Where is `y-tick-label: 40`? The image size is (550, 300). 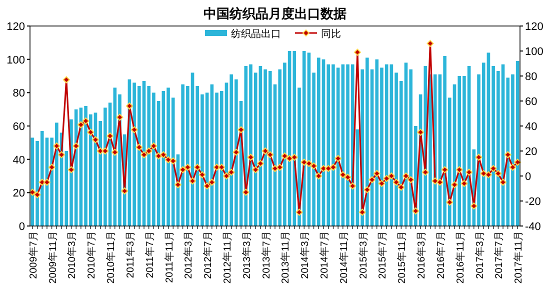 y-tick-label: 40 is located at coordinates (18, 160).